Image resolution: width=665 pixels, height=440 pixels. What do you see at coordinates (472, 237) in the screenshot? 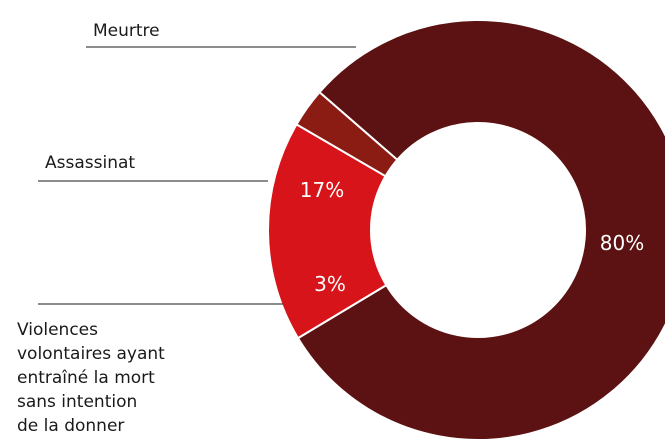
I see `percentage-labels: 80% 17% 3%` at bounding box center [472, 237].